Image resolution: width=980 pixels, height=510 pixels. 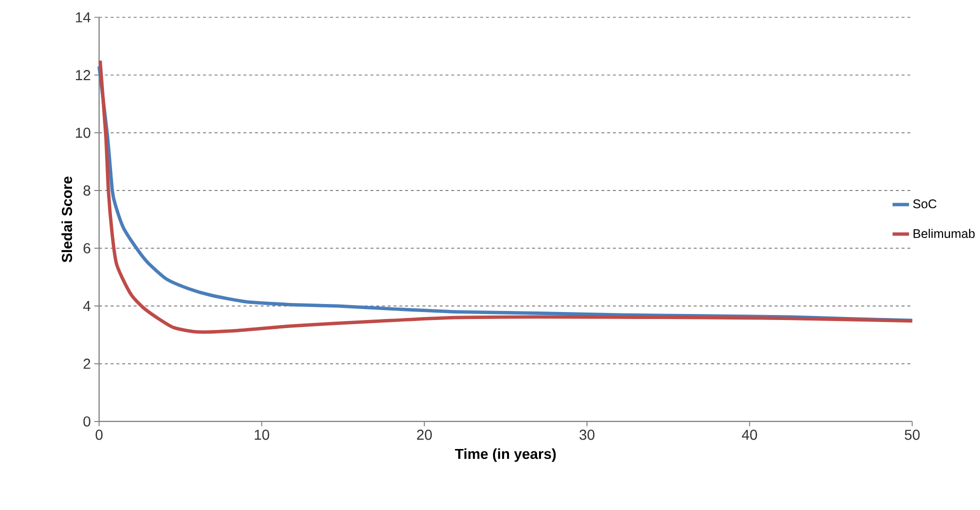 What do you see at coordinates (586, 435) in the screenshot?
I see `x-tick-label: 30` at bounding box center [586, 435].